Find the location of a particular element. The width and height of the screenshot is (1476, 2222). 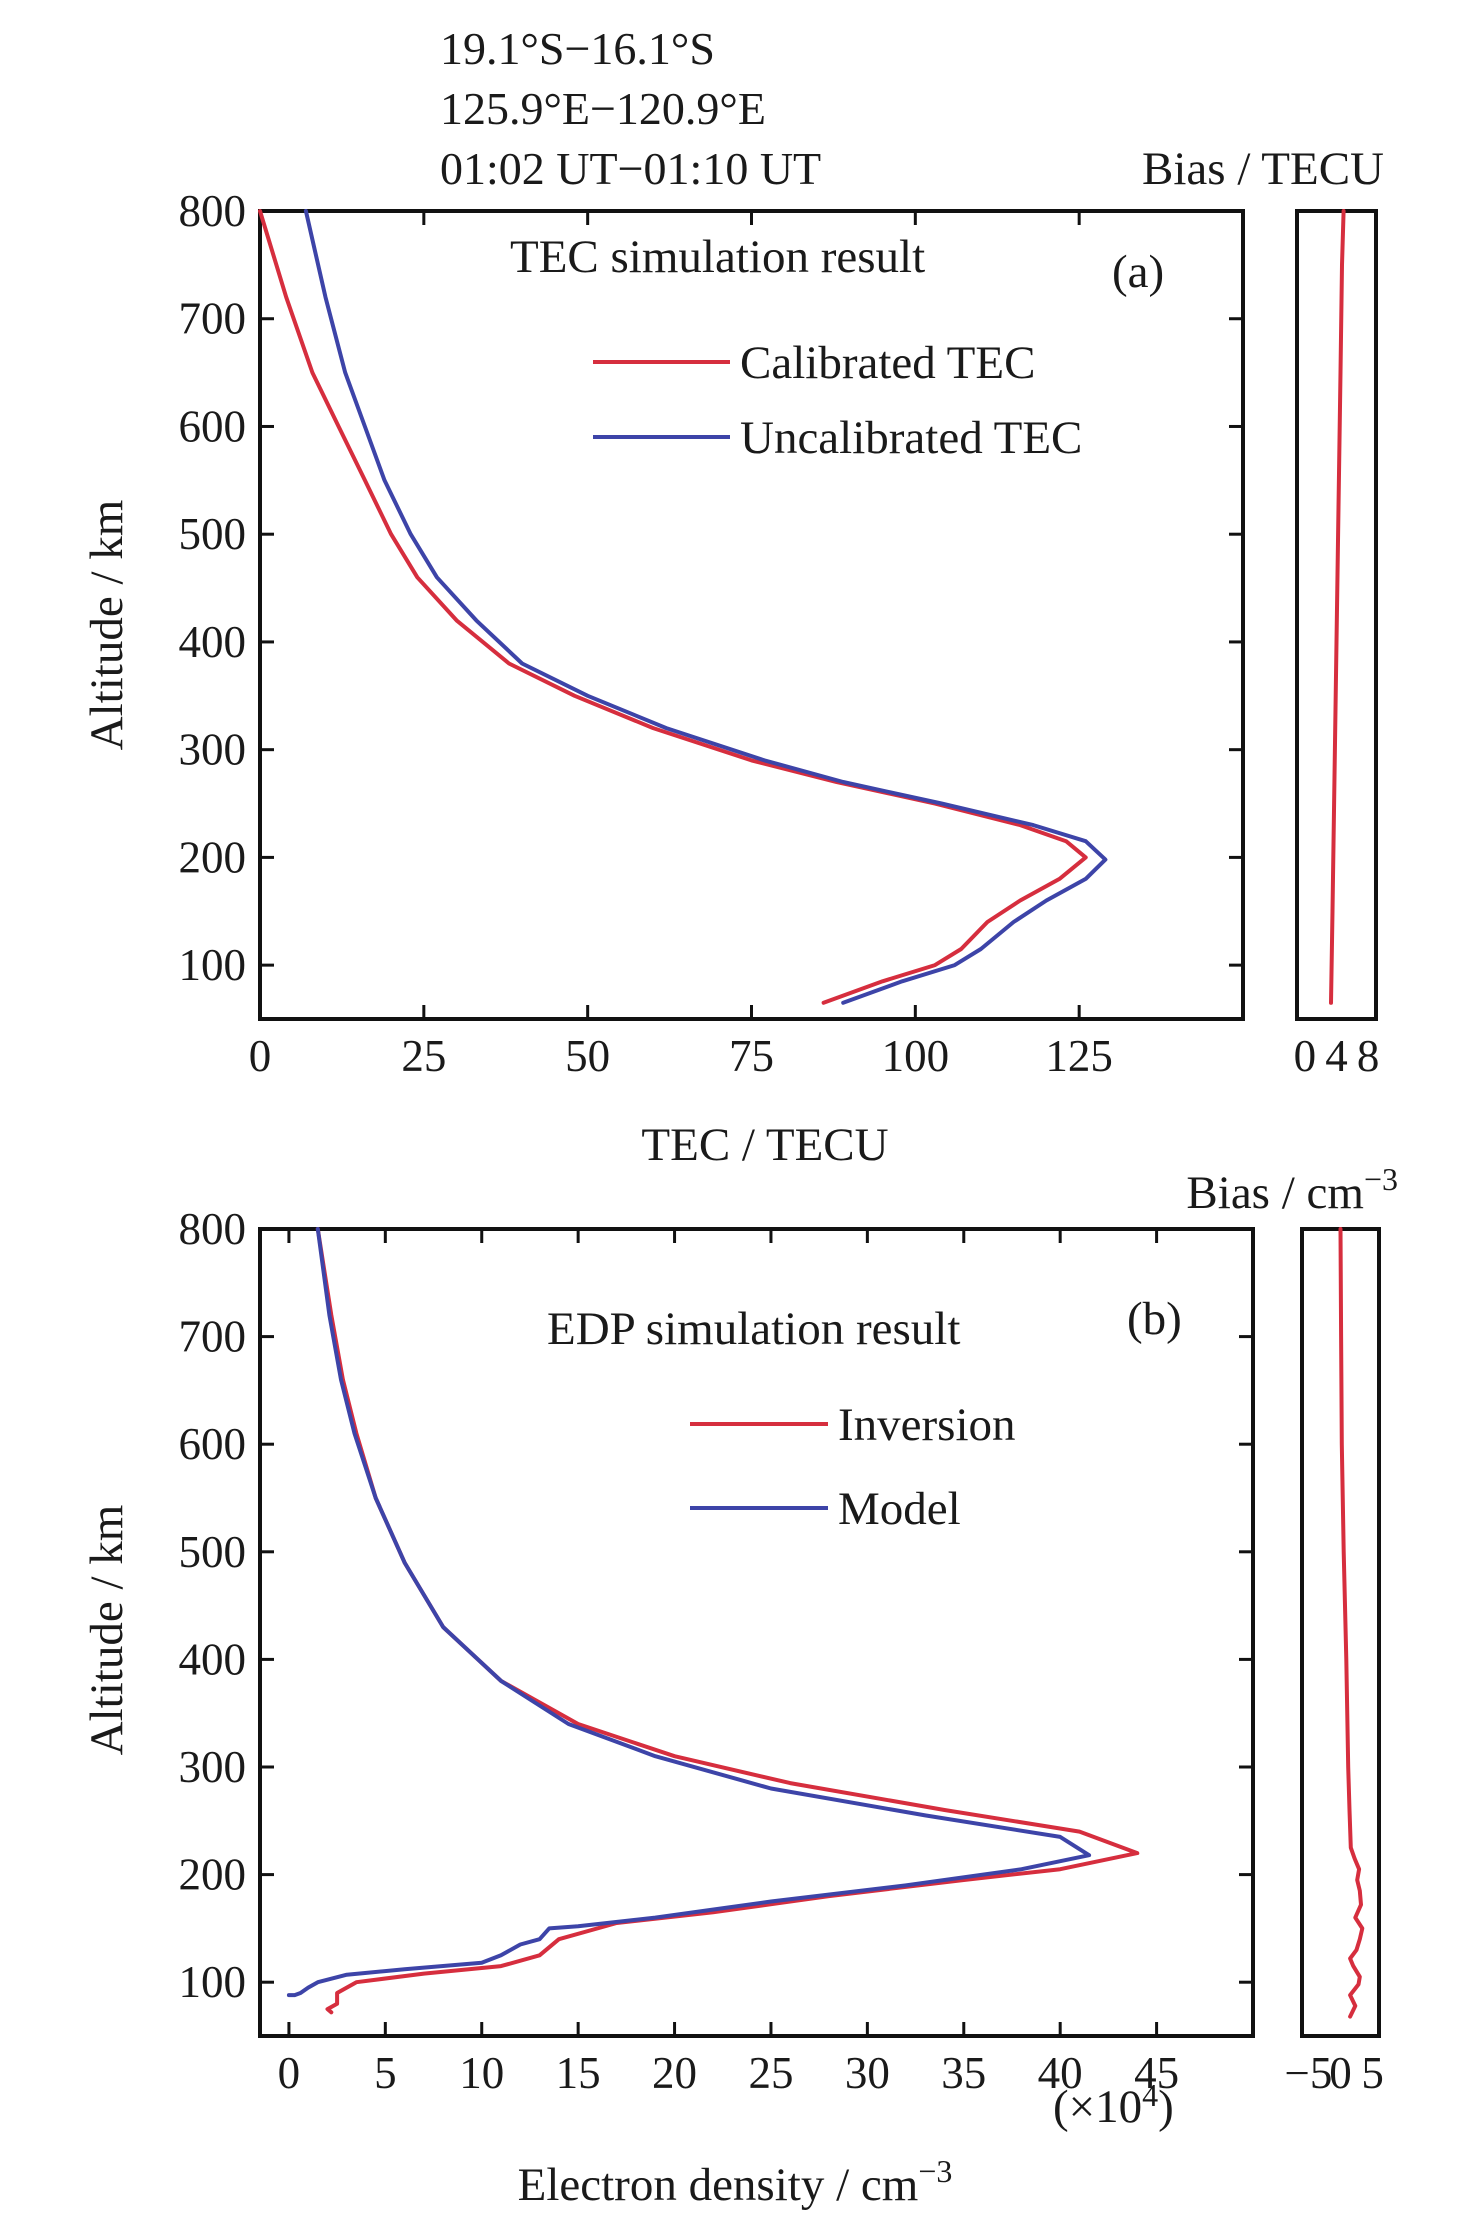

panel-b-y-tick-label: 600 is located at coordinates (213, 1444).